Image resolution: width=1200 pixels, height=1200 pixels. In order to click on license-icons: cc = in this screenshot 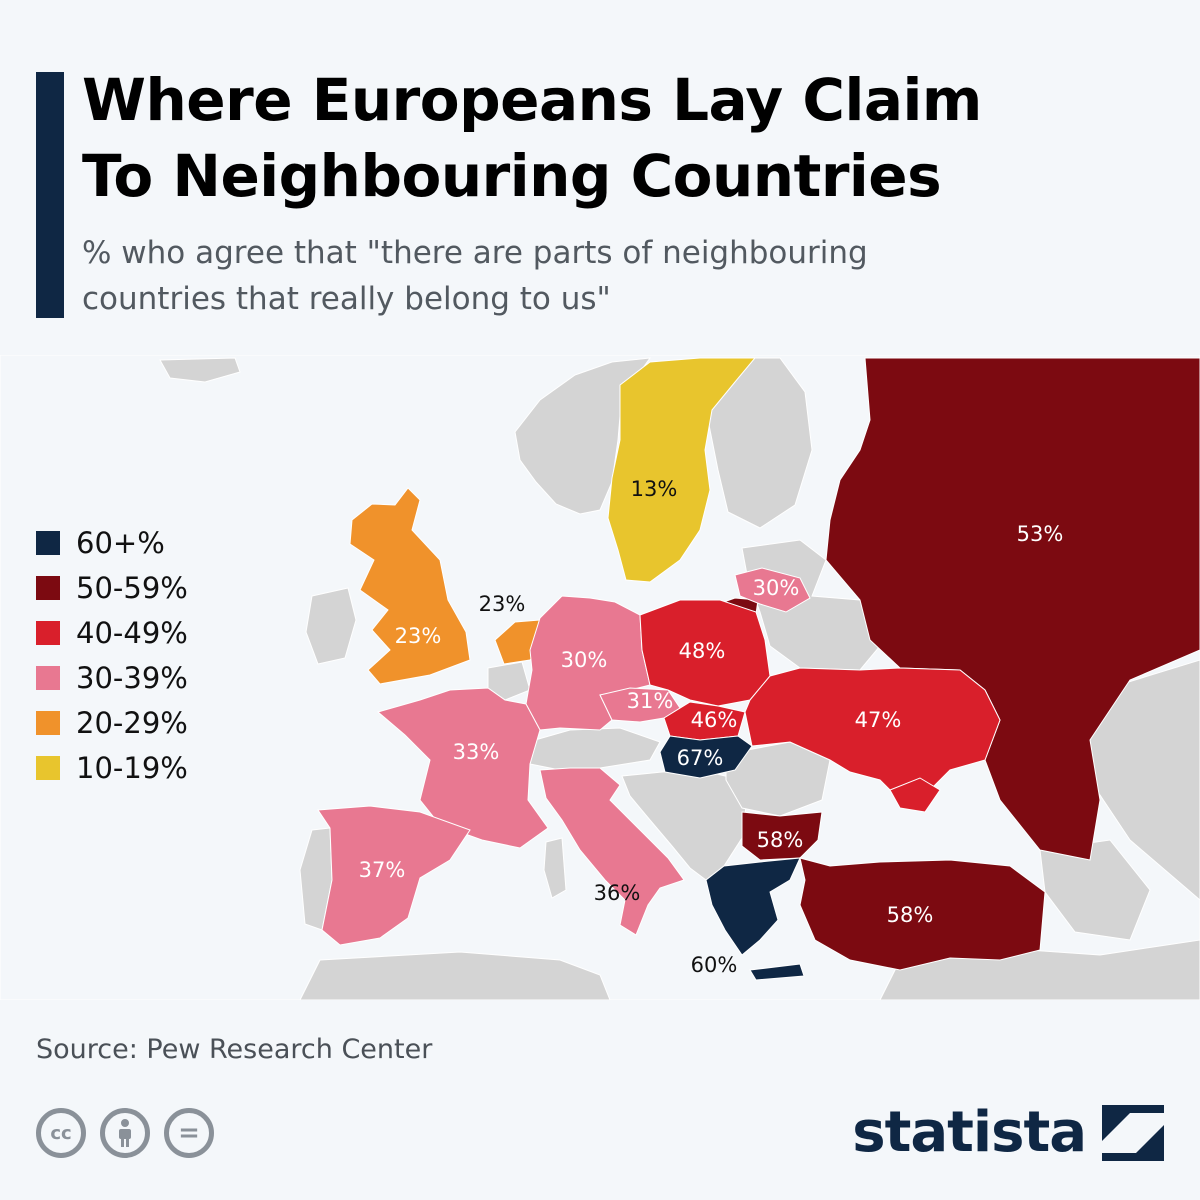, I will do `click(125, 1133)`.